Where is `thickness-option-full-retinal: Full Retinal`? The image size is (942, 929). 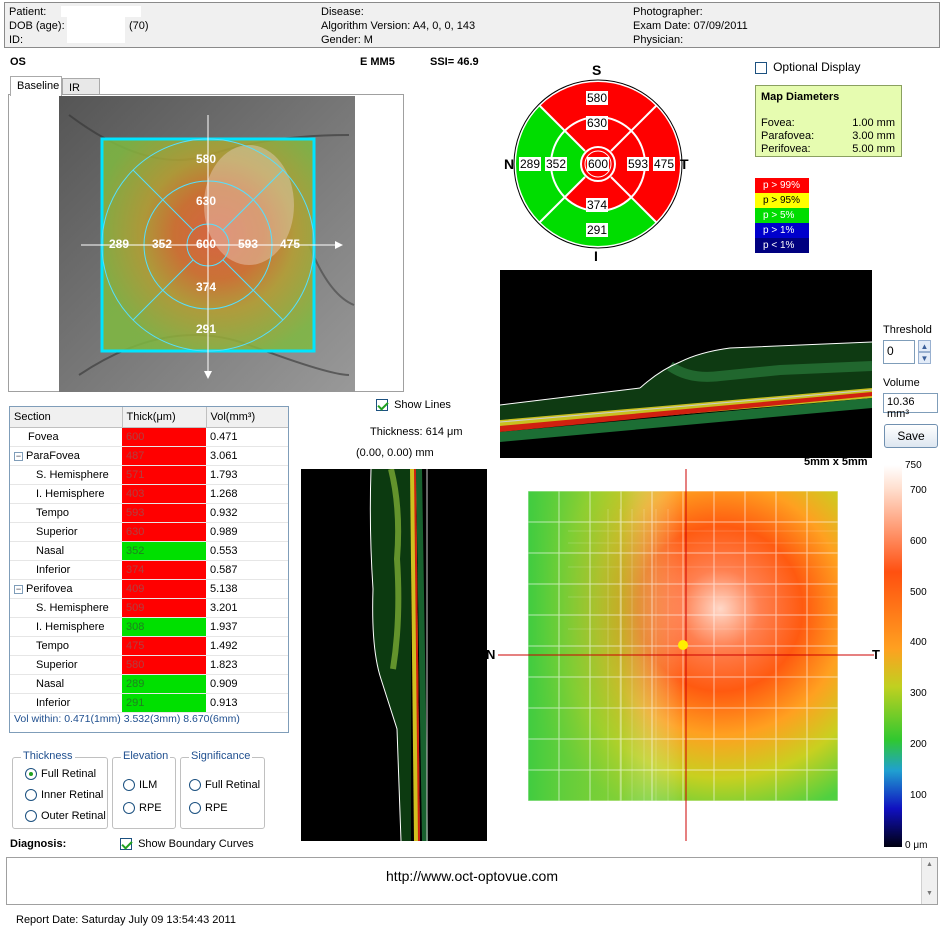 thickness-option-full-retinal: Full Retinal is located at coordinates (60, 774).